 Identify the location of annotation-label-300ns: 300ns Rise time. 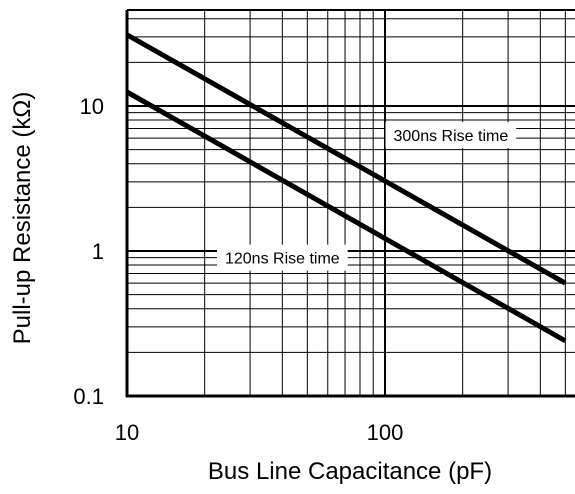
(451, 136).